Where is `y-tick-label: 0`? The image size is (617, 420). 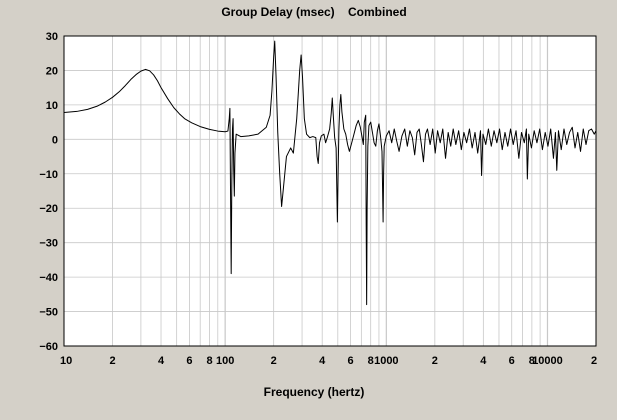
y-tick-label: 0 is located at coordinates (55, 140).